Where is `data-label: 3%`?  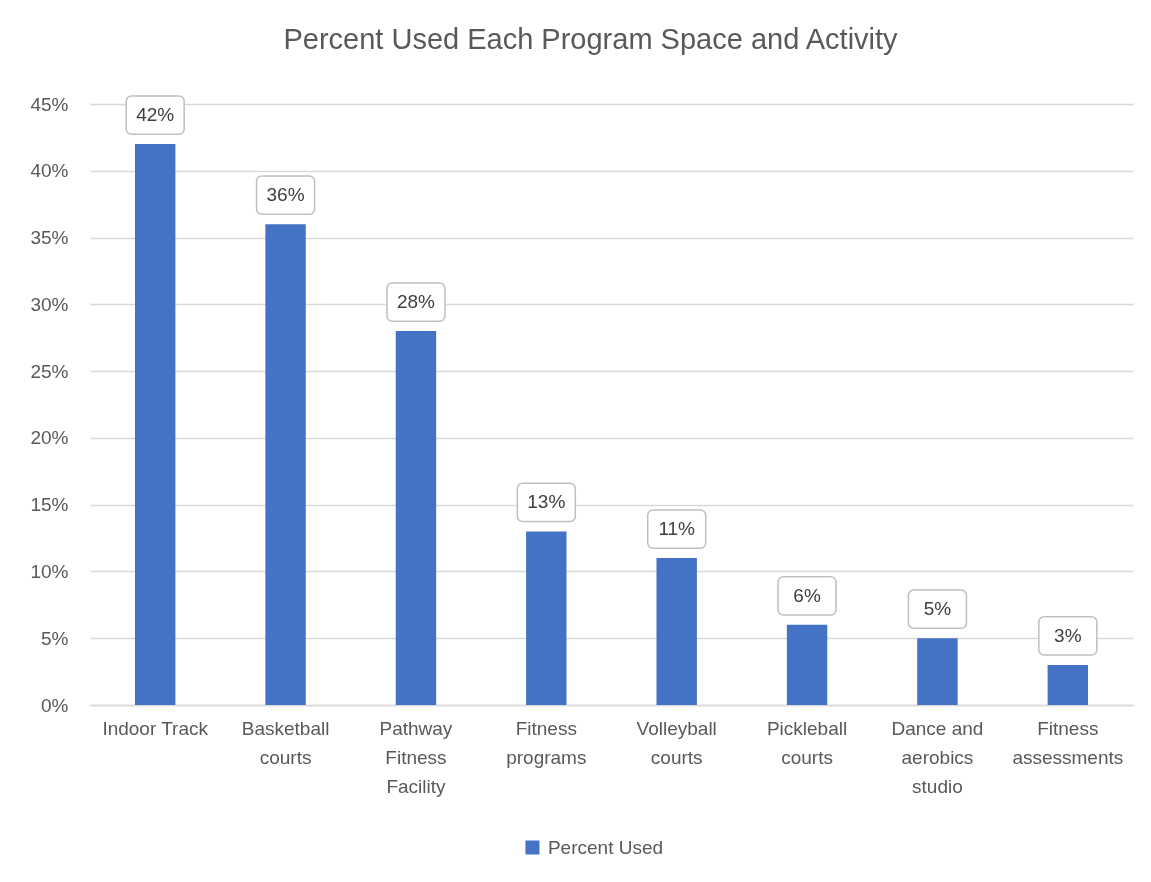
data-label: 3% is located at coordinates (1068, 635).